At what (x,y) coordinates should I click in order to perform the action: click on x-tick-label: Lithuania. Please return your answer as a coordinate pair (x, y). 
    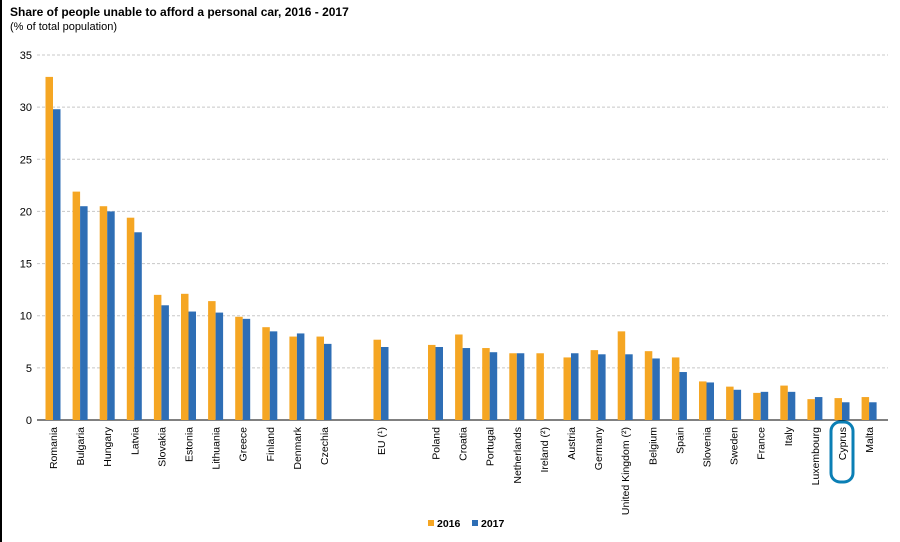
    Looking at the image, I should click on (217, 448).